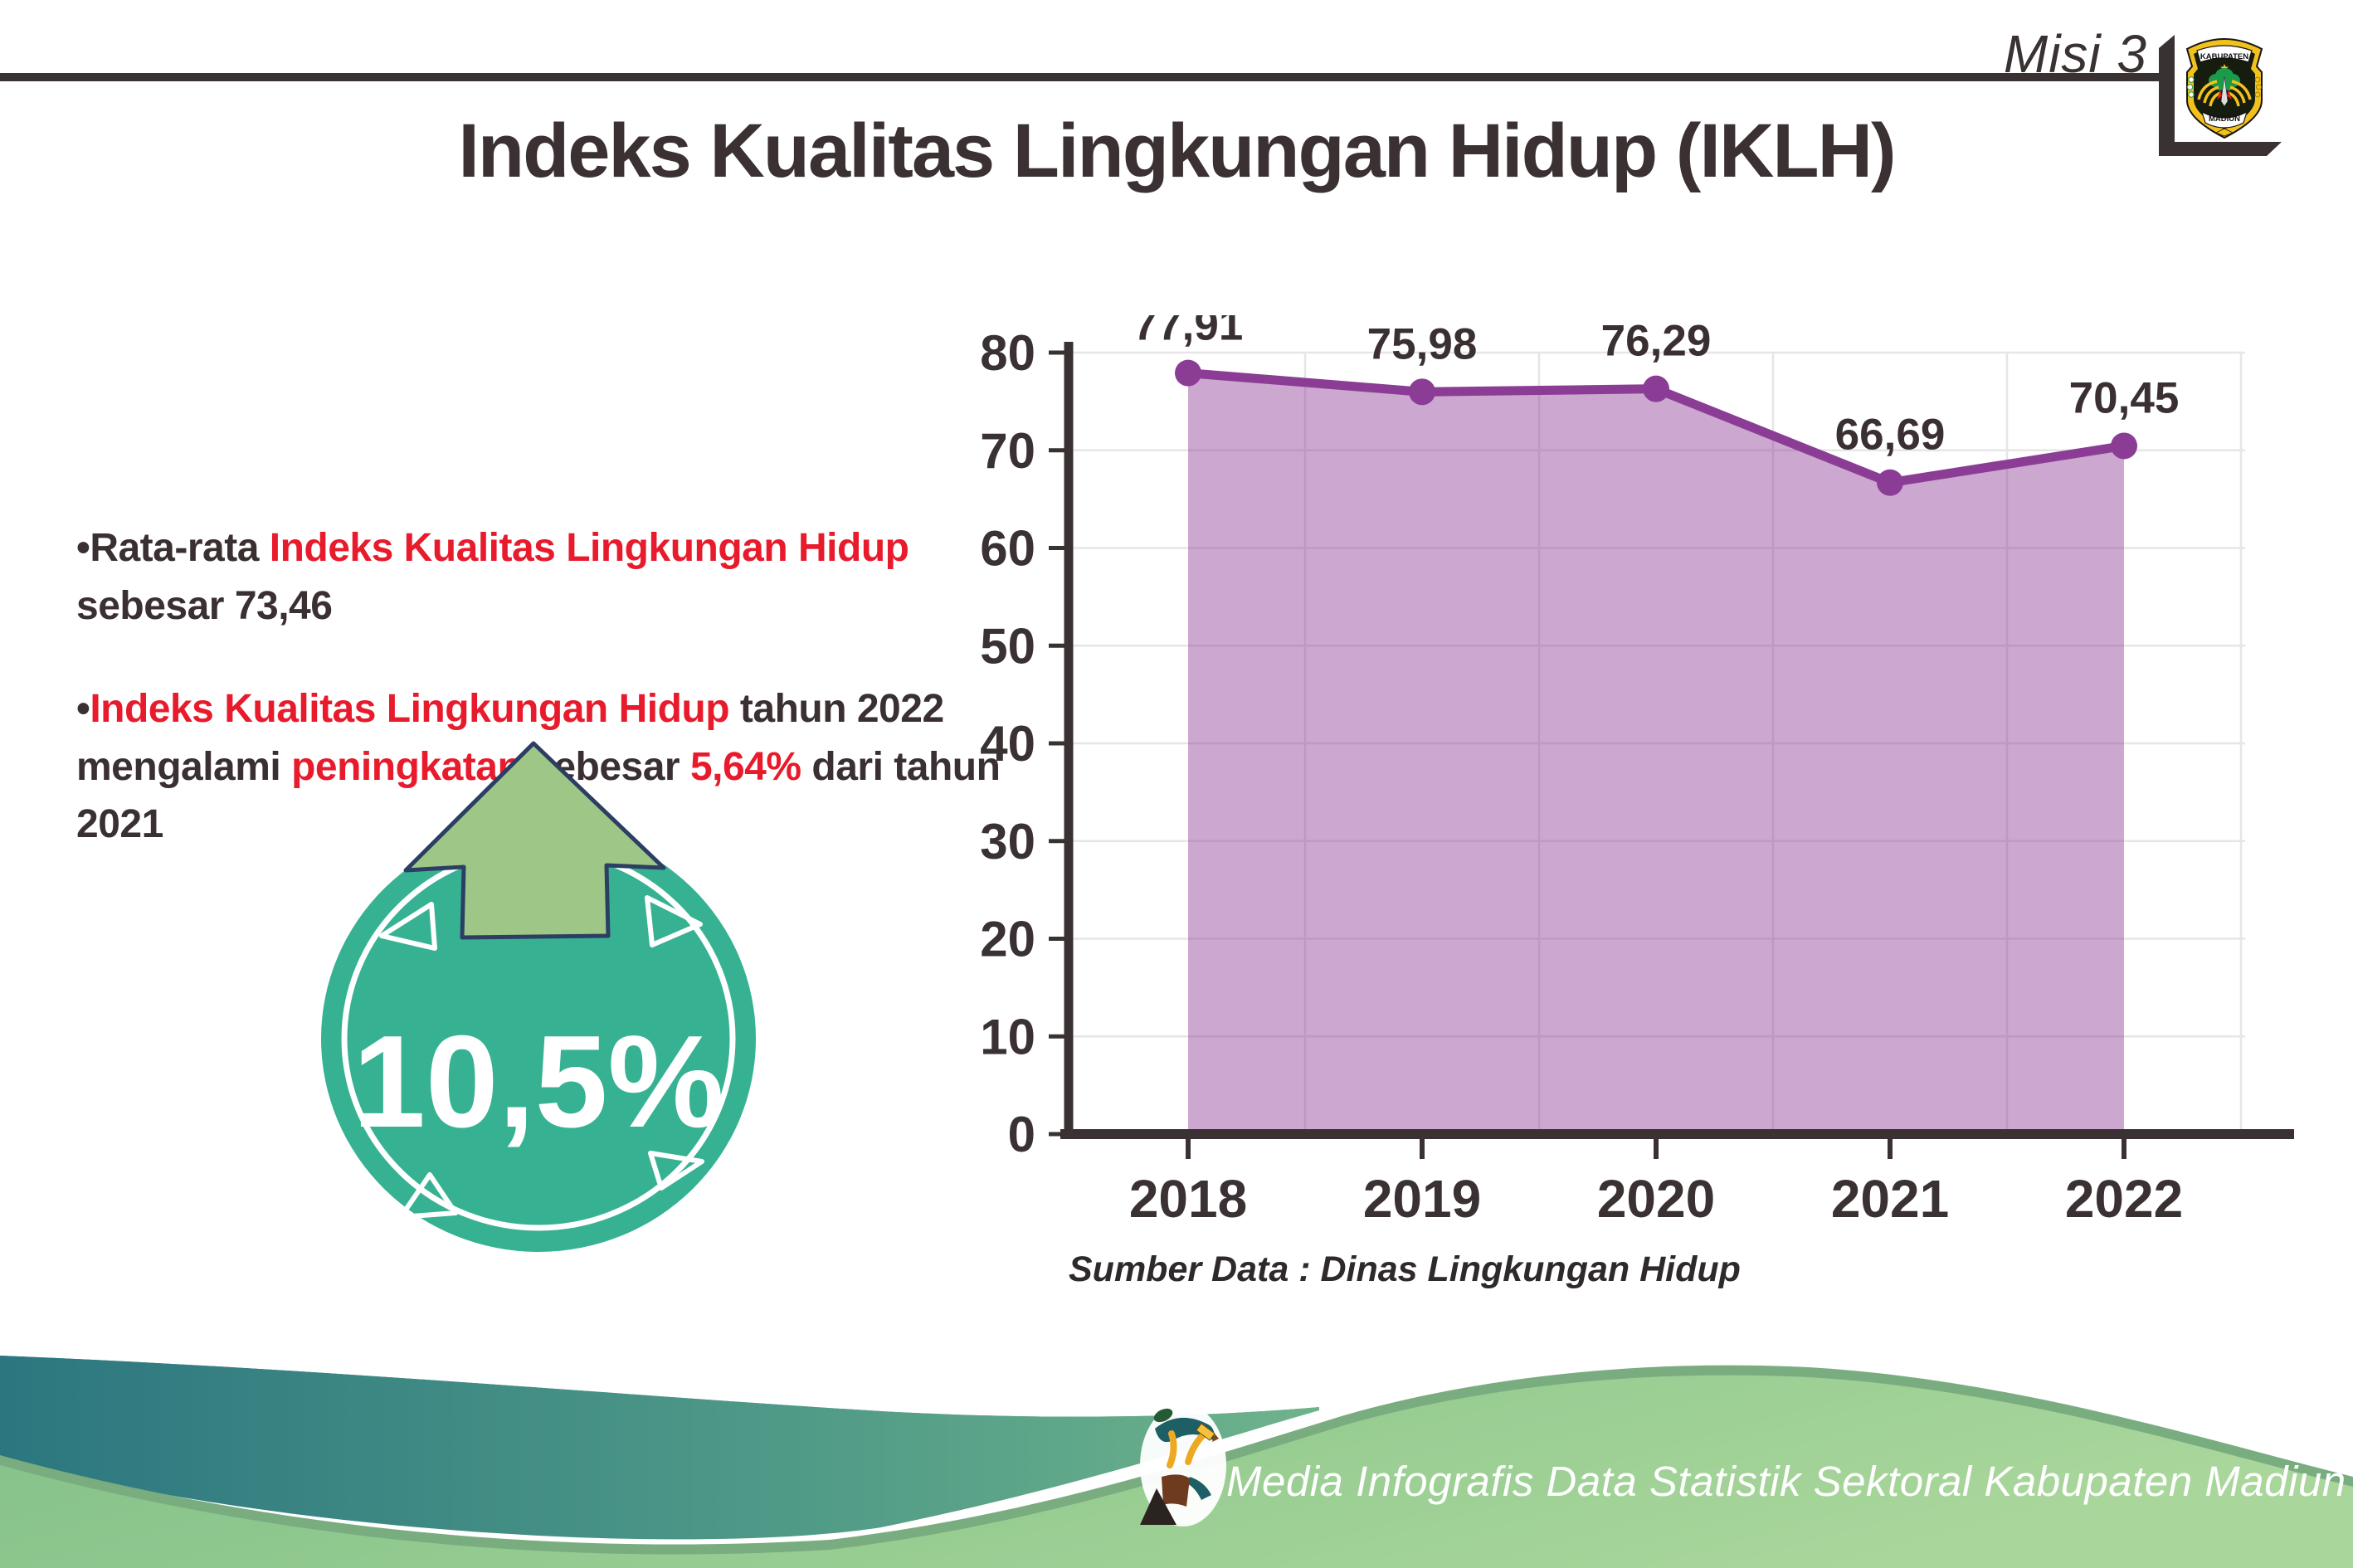  I want to click on plain-text: dari tahun 2021, so click(538, 795).